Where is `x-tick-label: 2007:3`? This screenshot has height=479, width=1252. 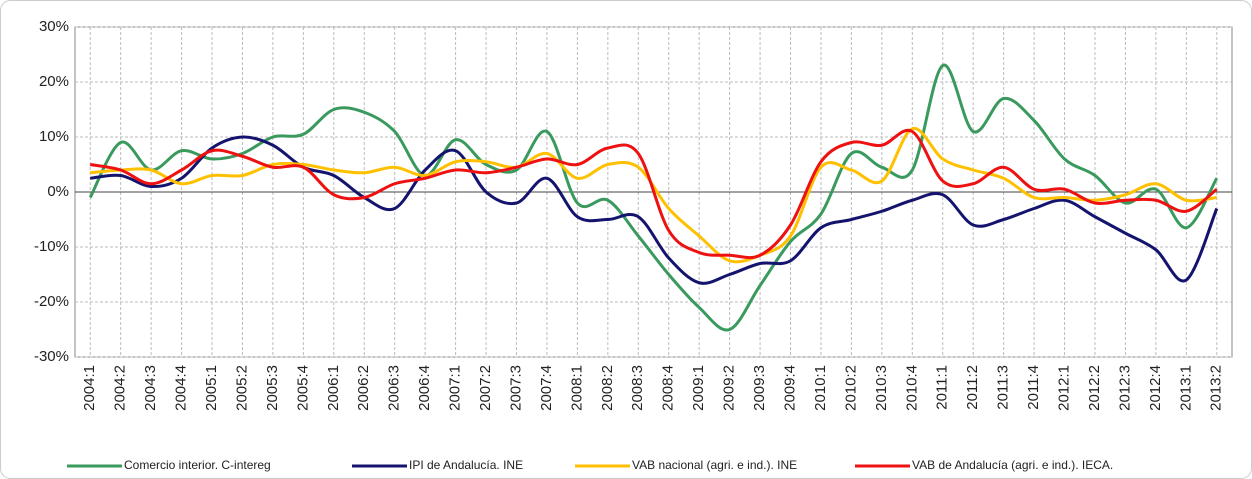
x-tick-label: 2007:3 is located at coordinates (515, 388).